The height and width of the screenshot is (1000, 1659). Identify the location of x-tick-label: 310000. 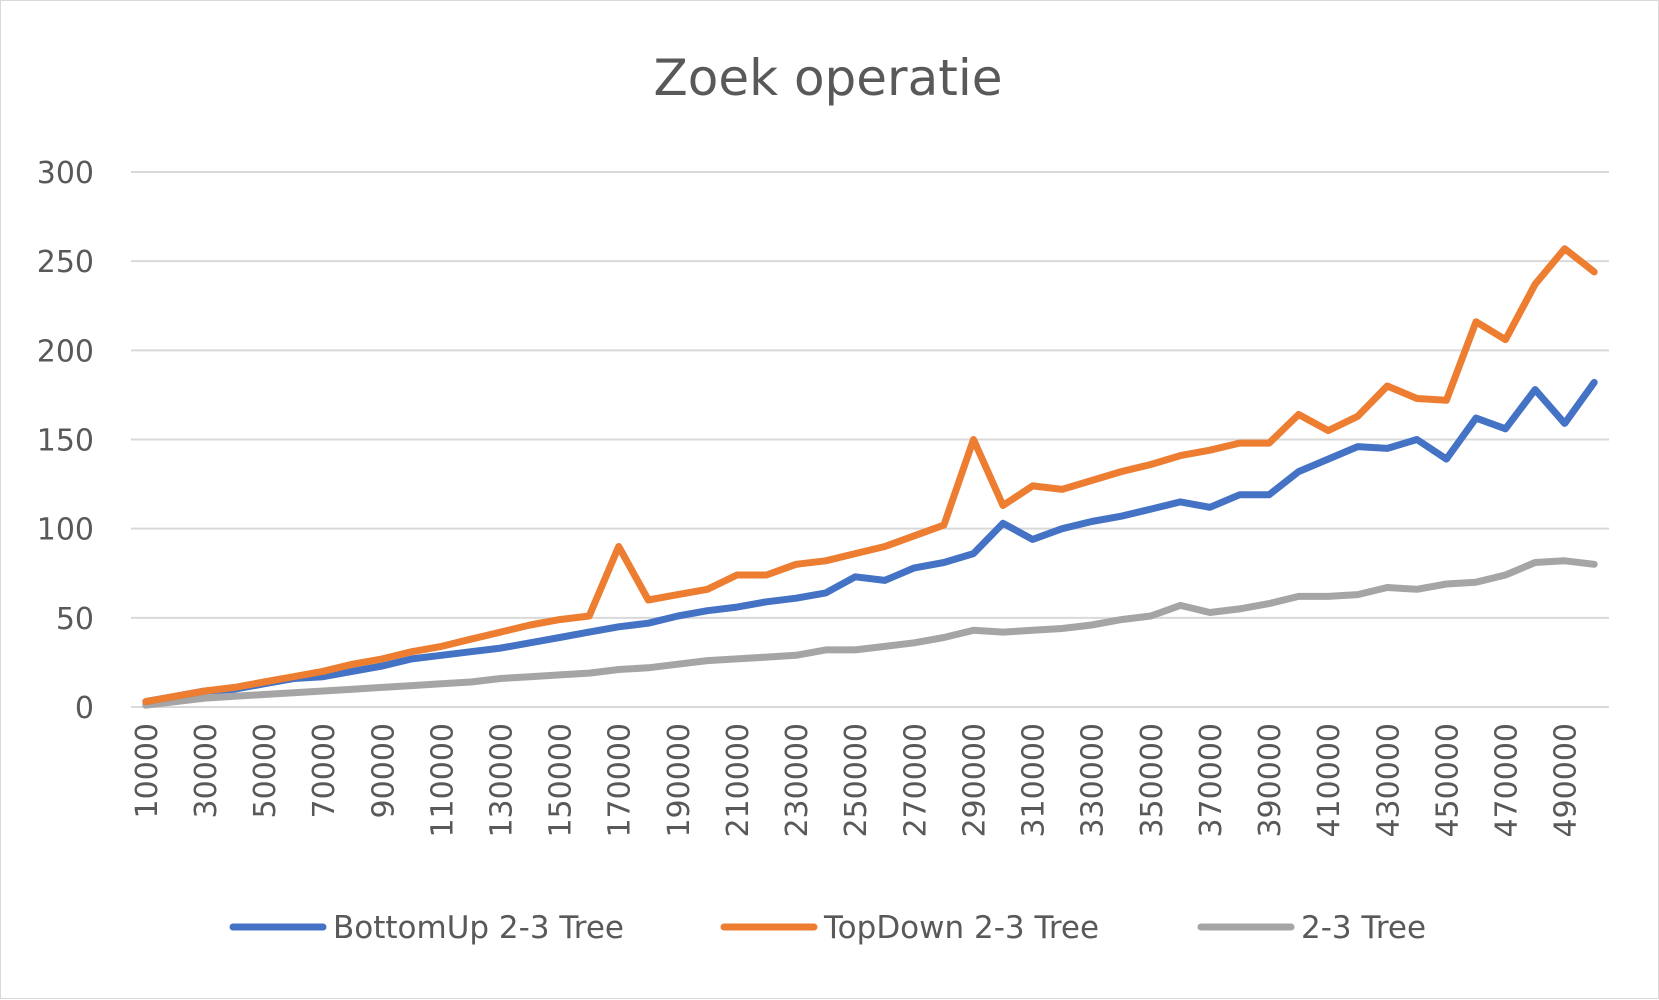
(1034, 780).